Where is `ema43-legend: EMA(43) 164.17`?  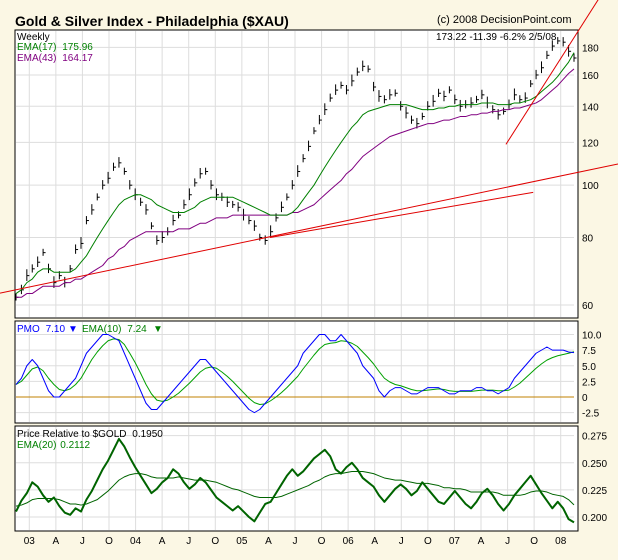 ema43-legend: EMA(43) 164.17 is located at coordinates (55, 58).